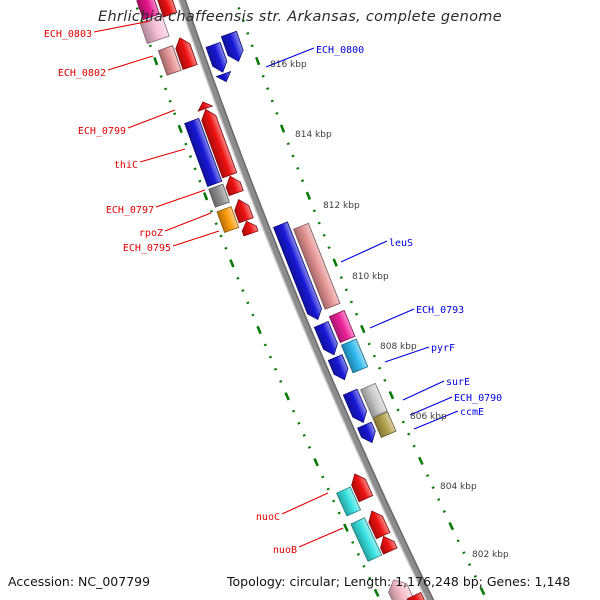 This screenshot has height=600, width=600. Describe the element at coordinates (68, 34) in the screenshot. I see `gene-label: ECH_0803` at that location.